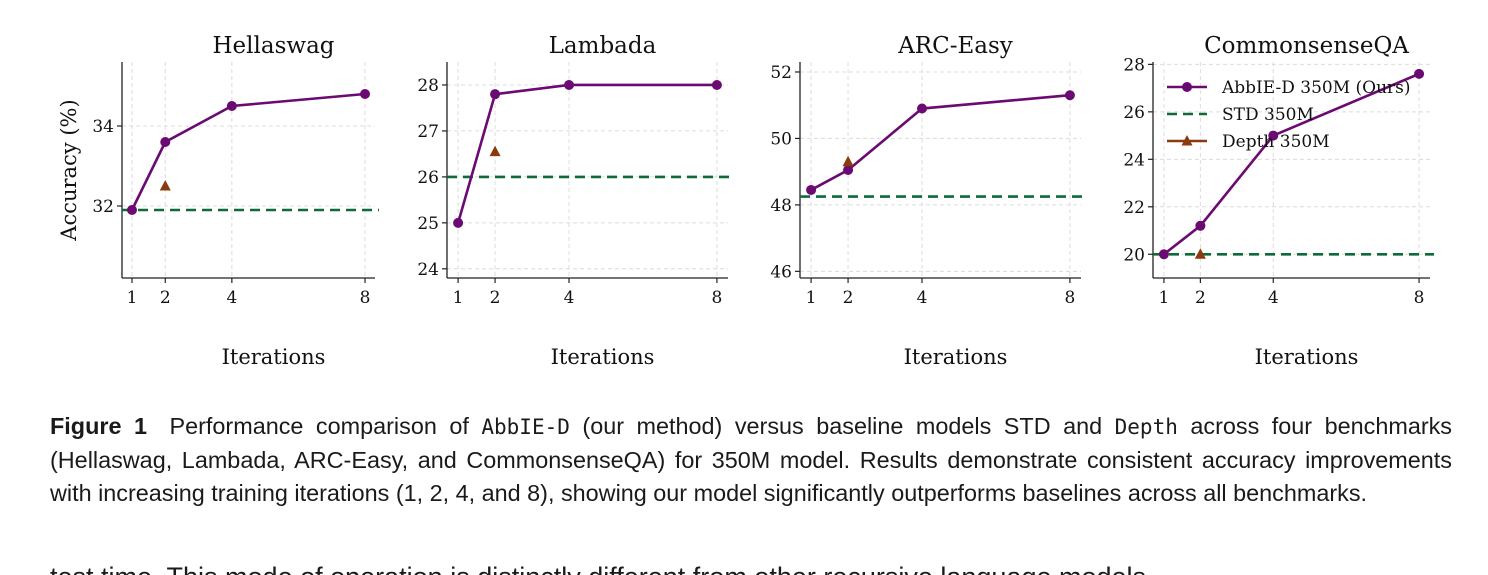  I want to click on legend-std-label: STD 350M, so click(1268, 115).